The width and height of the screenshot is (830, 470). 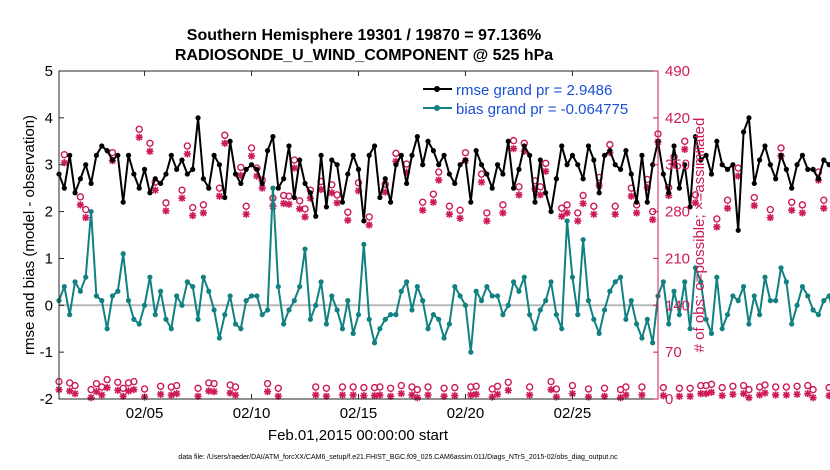 I want to click on y-right-tick-label: 0, so click(x=669, y=399).